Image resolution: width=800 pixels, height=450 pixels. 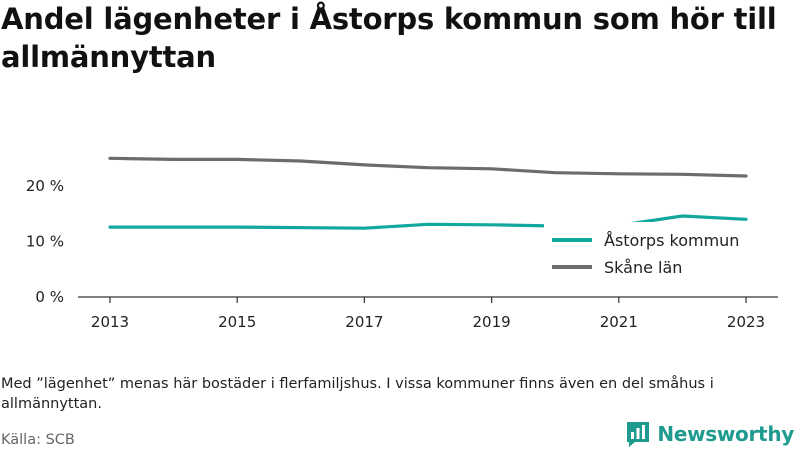 I want to click on brand-logo: Newsworthy, so click(x=709, y=434).